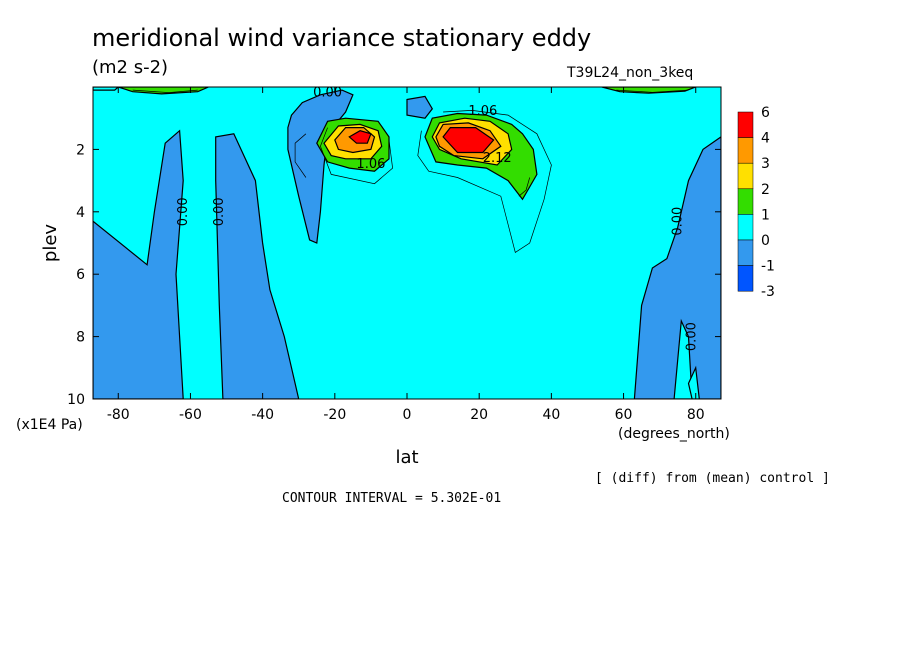 This screenshot has height=654, width=904. Describe the element at coordinates (765, 190) in the screenshot. I see `colorbar-label: 2` at that location.